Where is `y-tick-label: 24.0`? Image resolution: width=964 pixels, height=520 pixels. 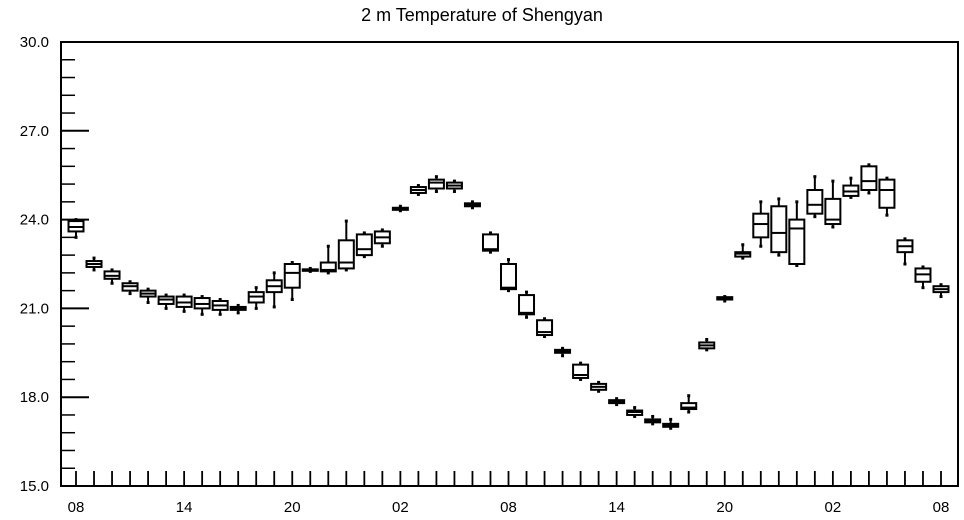 y-tick-label: 24.0 is located at coordinates (34, 220).